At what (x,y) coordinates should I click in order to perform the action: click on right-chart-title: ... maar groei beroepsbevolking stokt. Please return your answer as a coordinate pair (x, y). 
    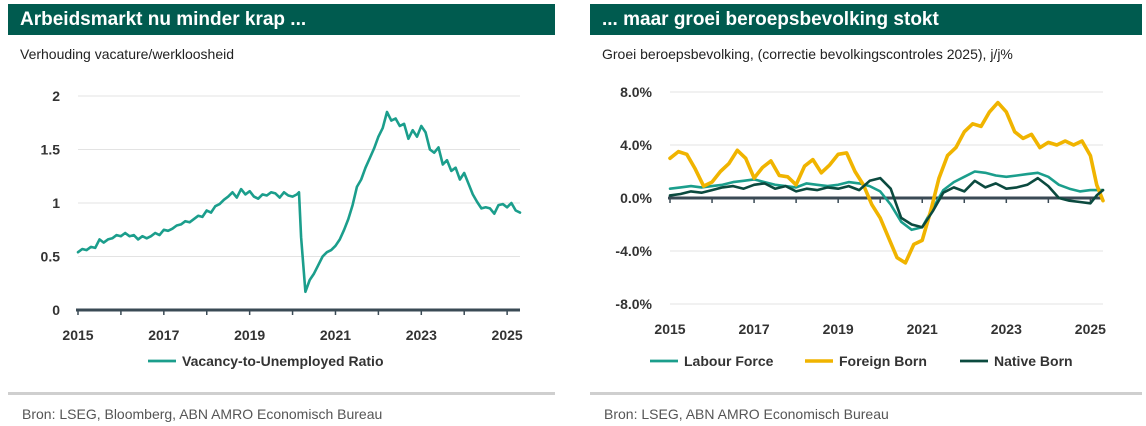
    Looking at the image, I should click on (866, 19).